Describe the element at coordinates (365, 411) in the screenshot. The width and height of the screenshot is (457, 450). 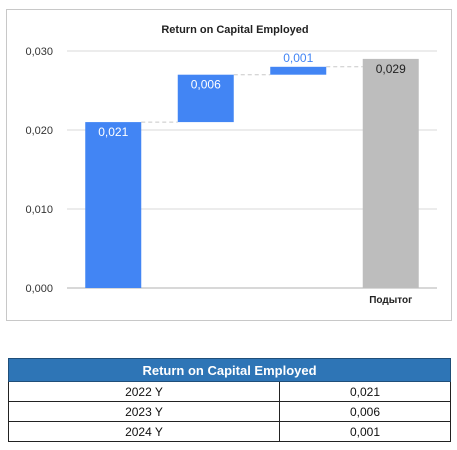
I see `table-cell-value: 0,006` at that location.